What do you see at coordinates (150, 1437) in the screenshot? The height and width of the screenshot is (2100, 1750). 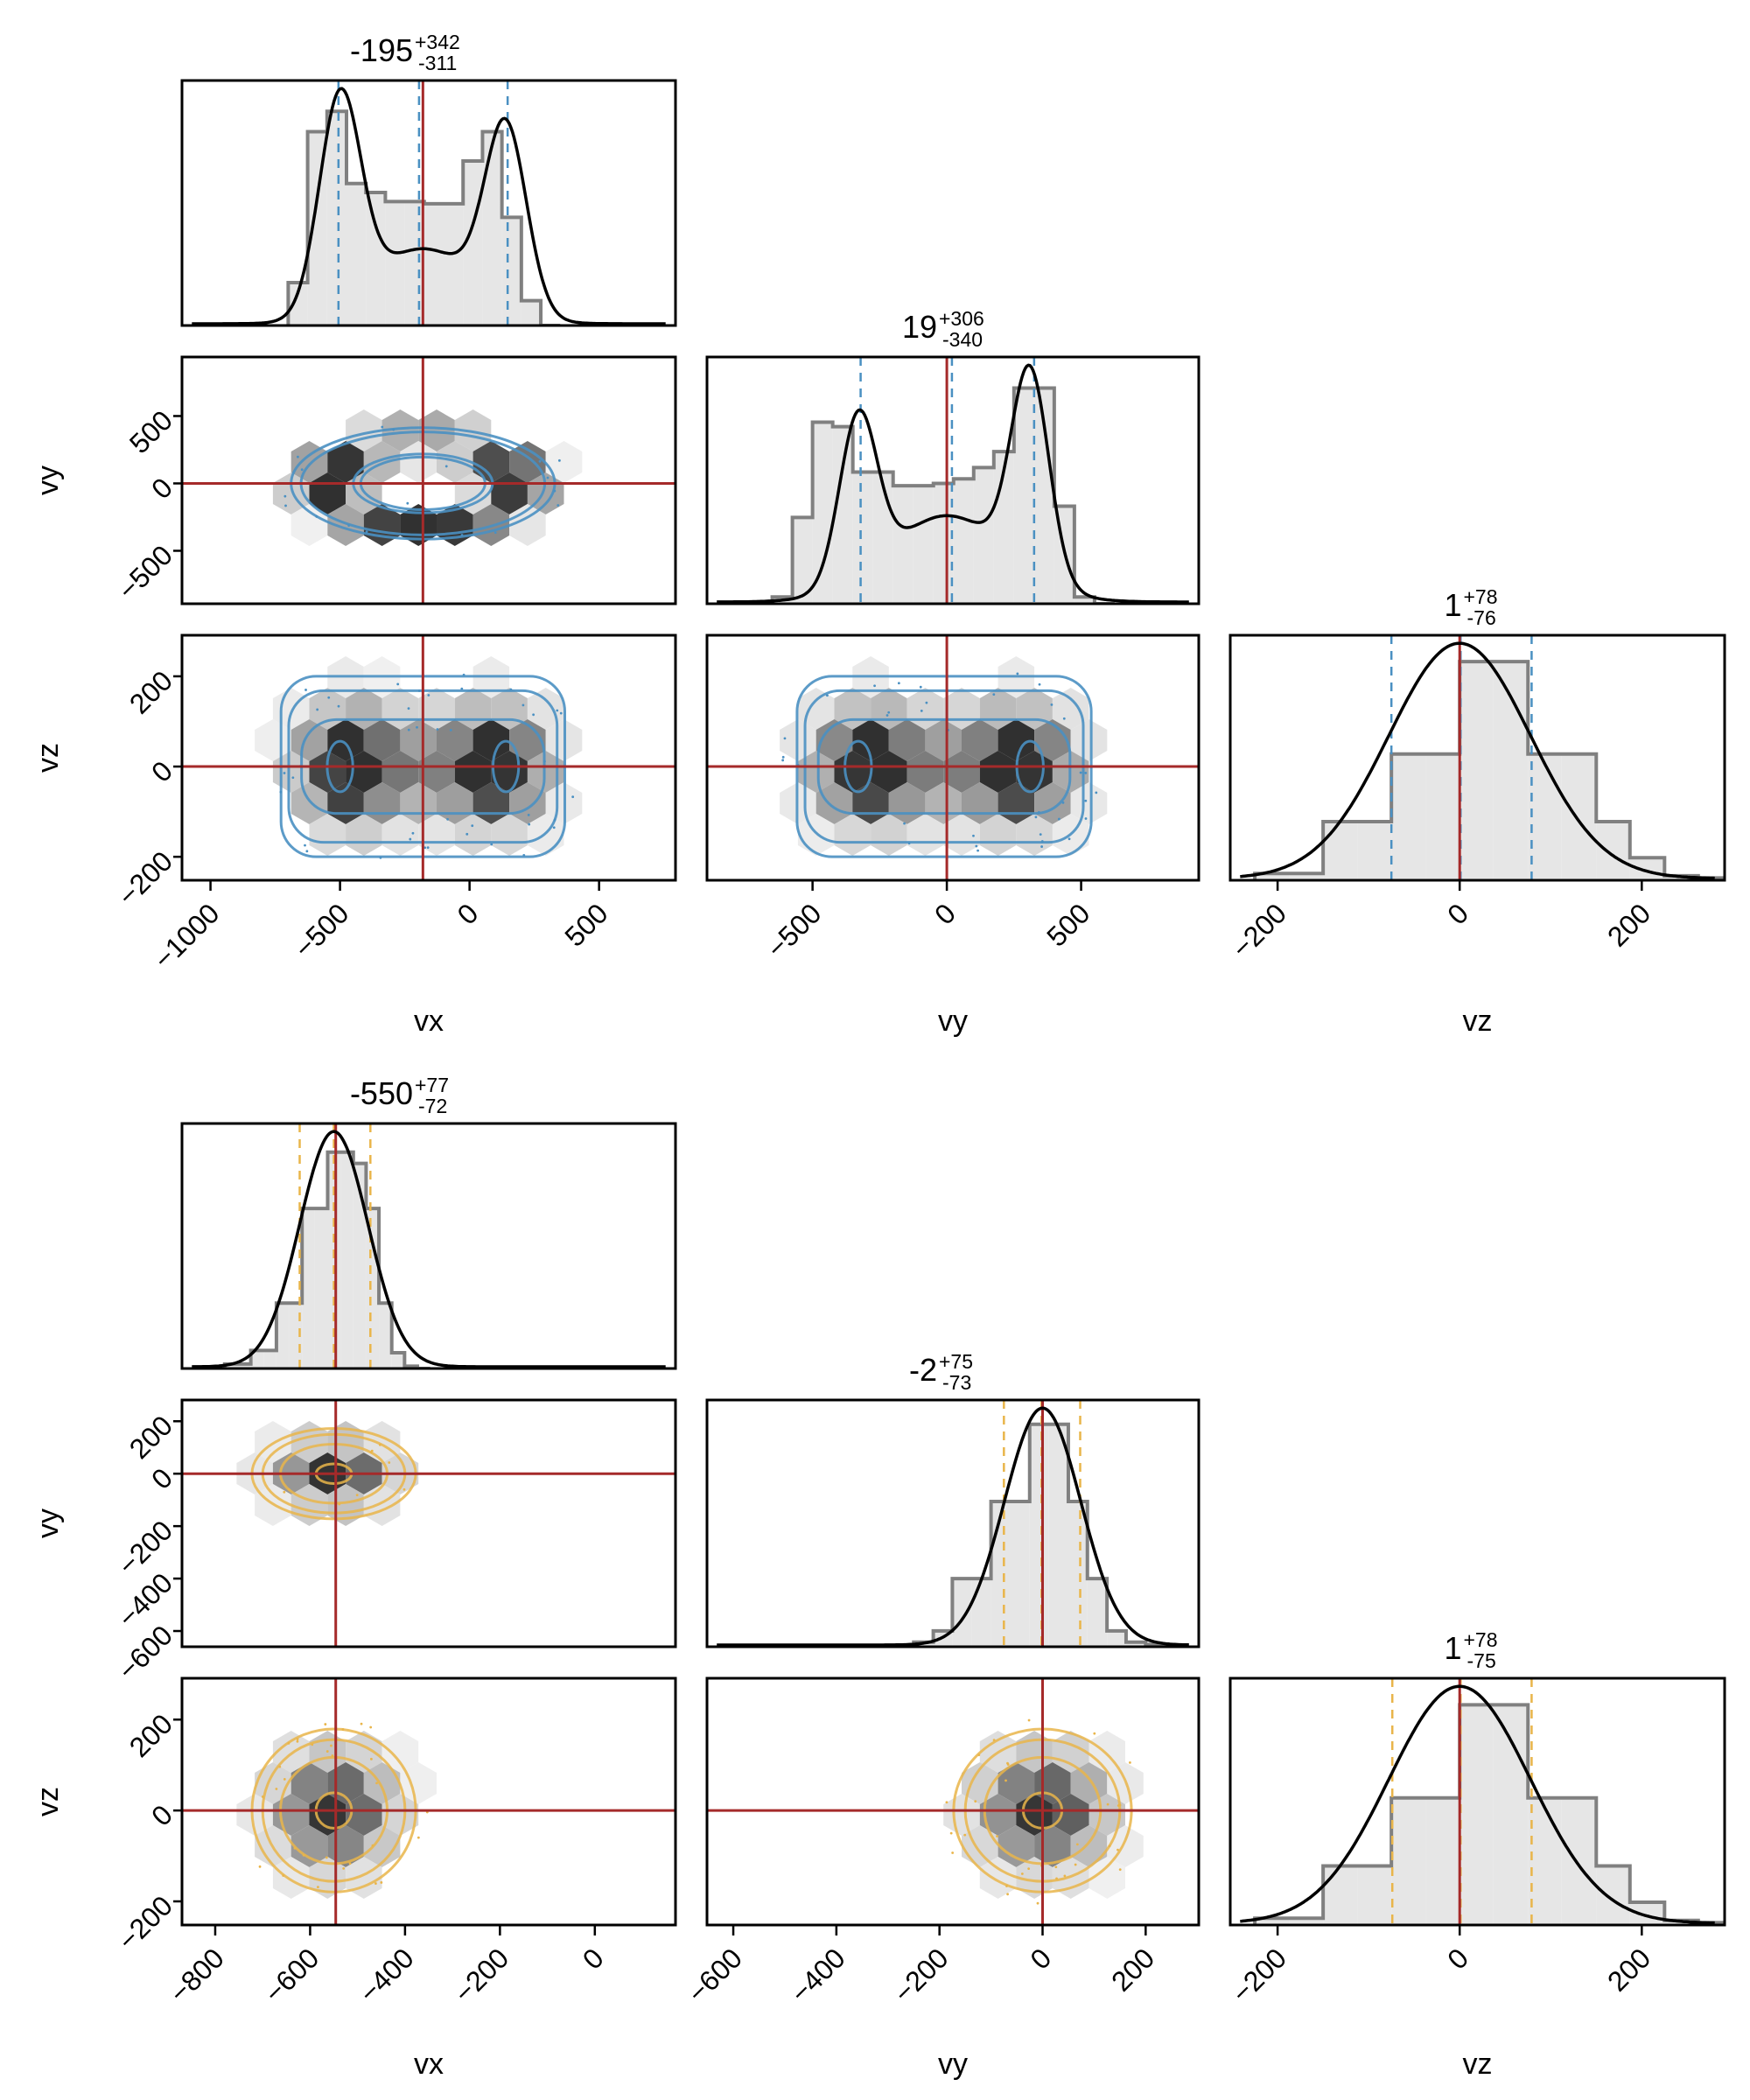 I see `y-tick-label: 200` at bounding box center [150, 1437].